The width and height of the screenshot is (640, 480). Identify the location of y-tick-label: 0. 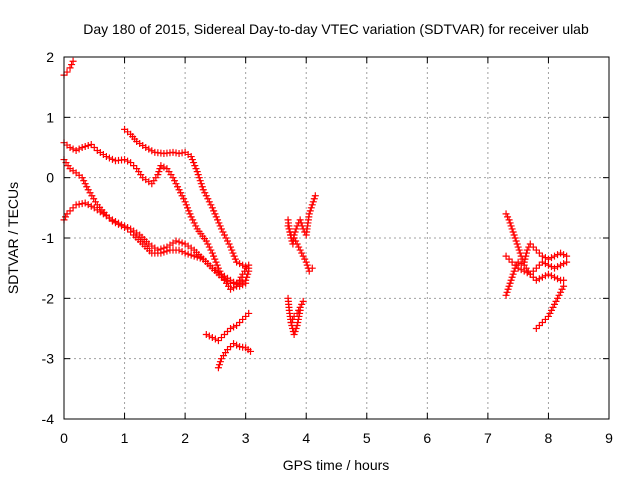
(50, 178).